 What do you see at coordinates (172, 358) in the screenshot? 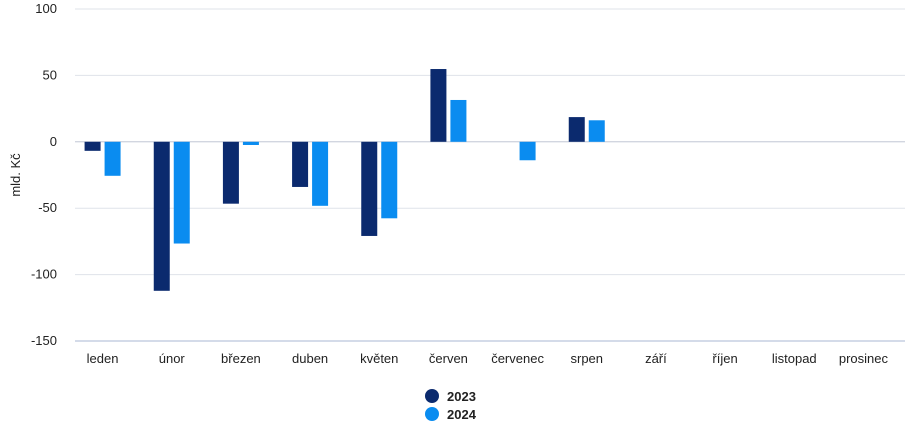
I see `x-tick-label: únor` at bounding box center [172, 358].